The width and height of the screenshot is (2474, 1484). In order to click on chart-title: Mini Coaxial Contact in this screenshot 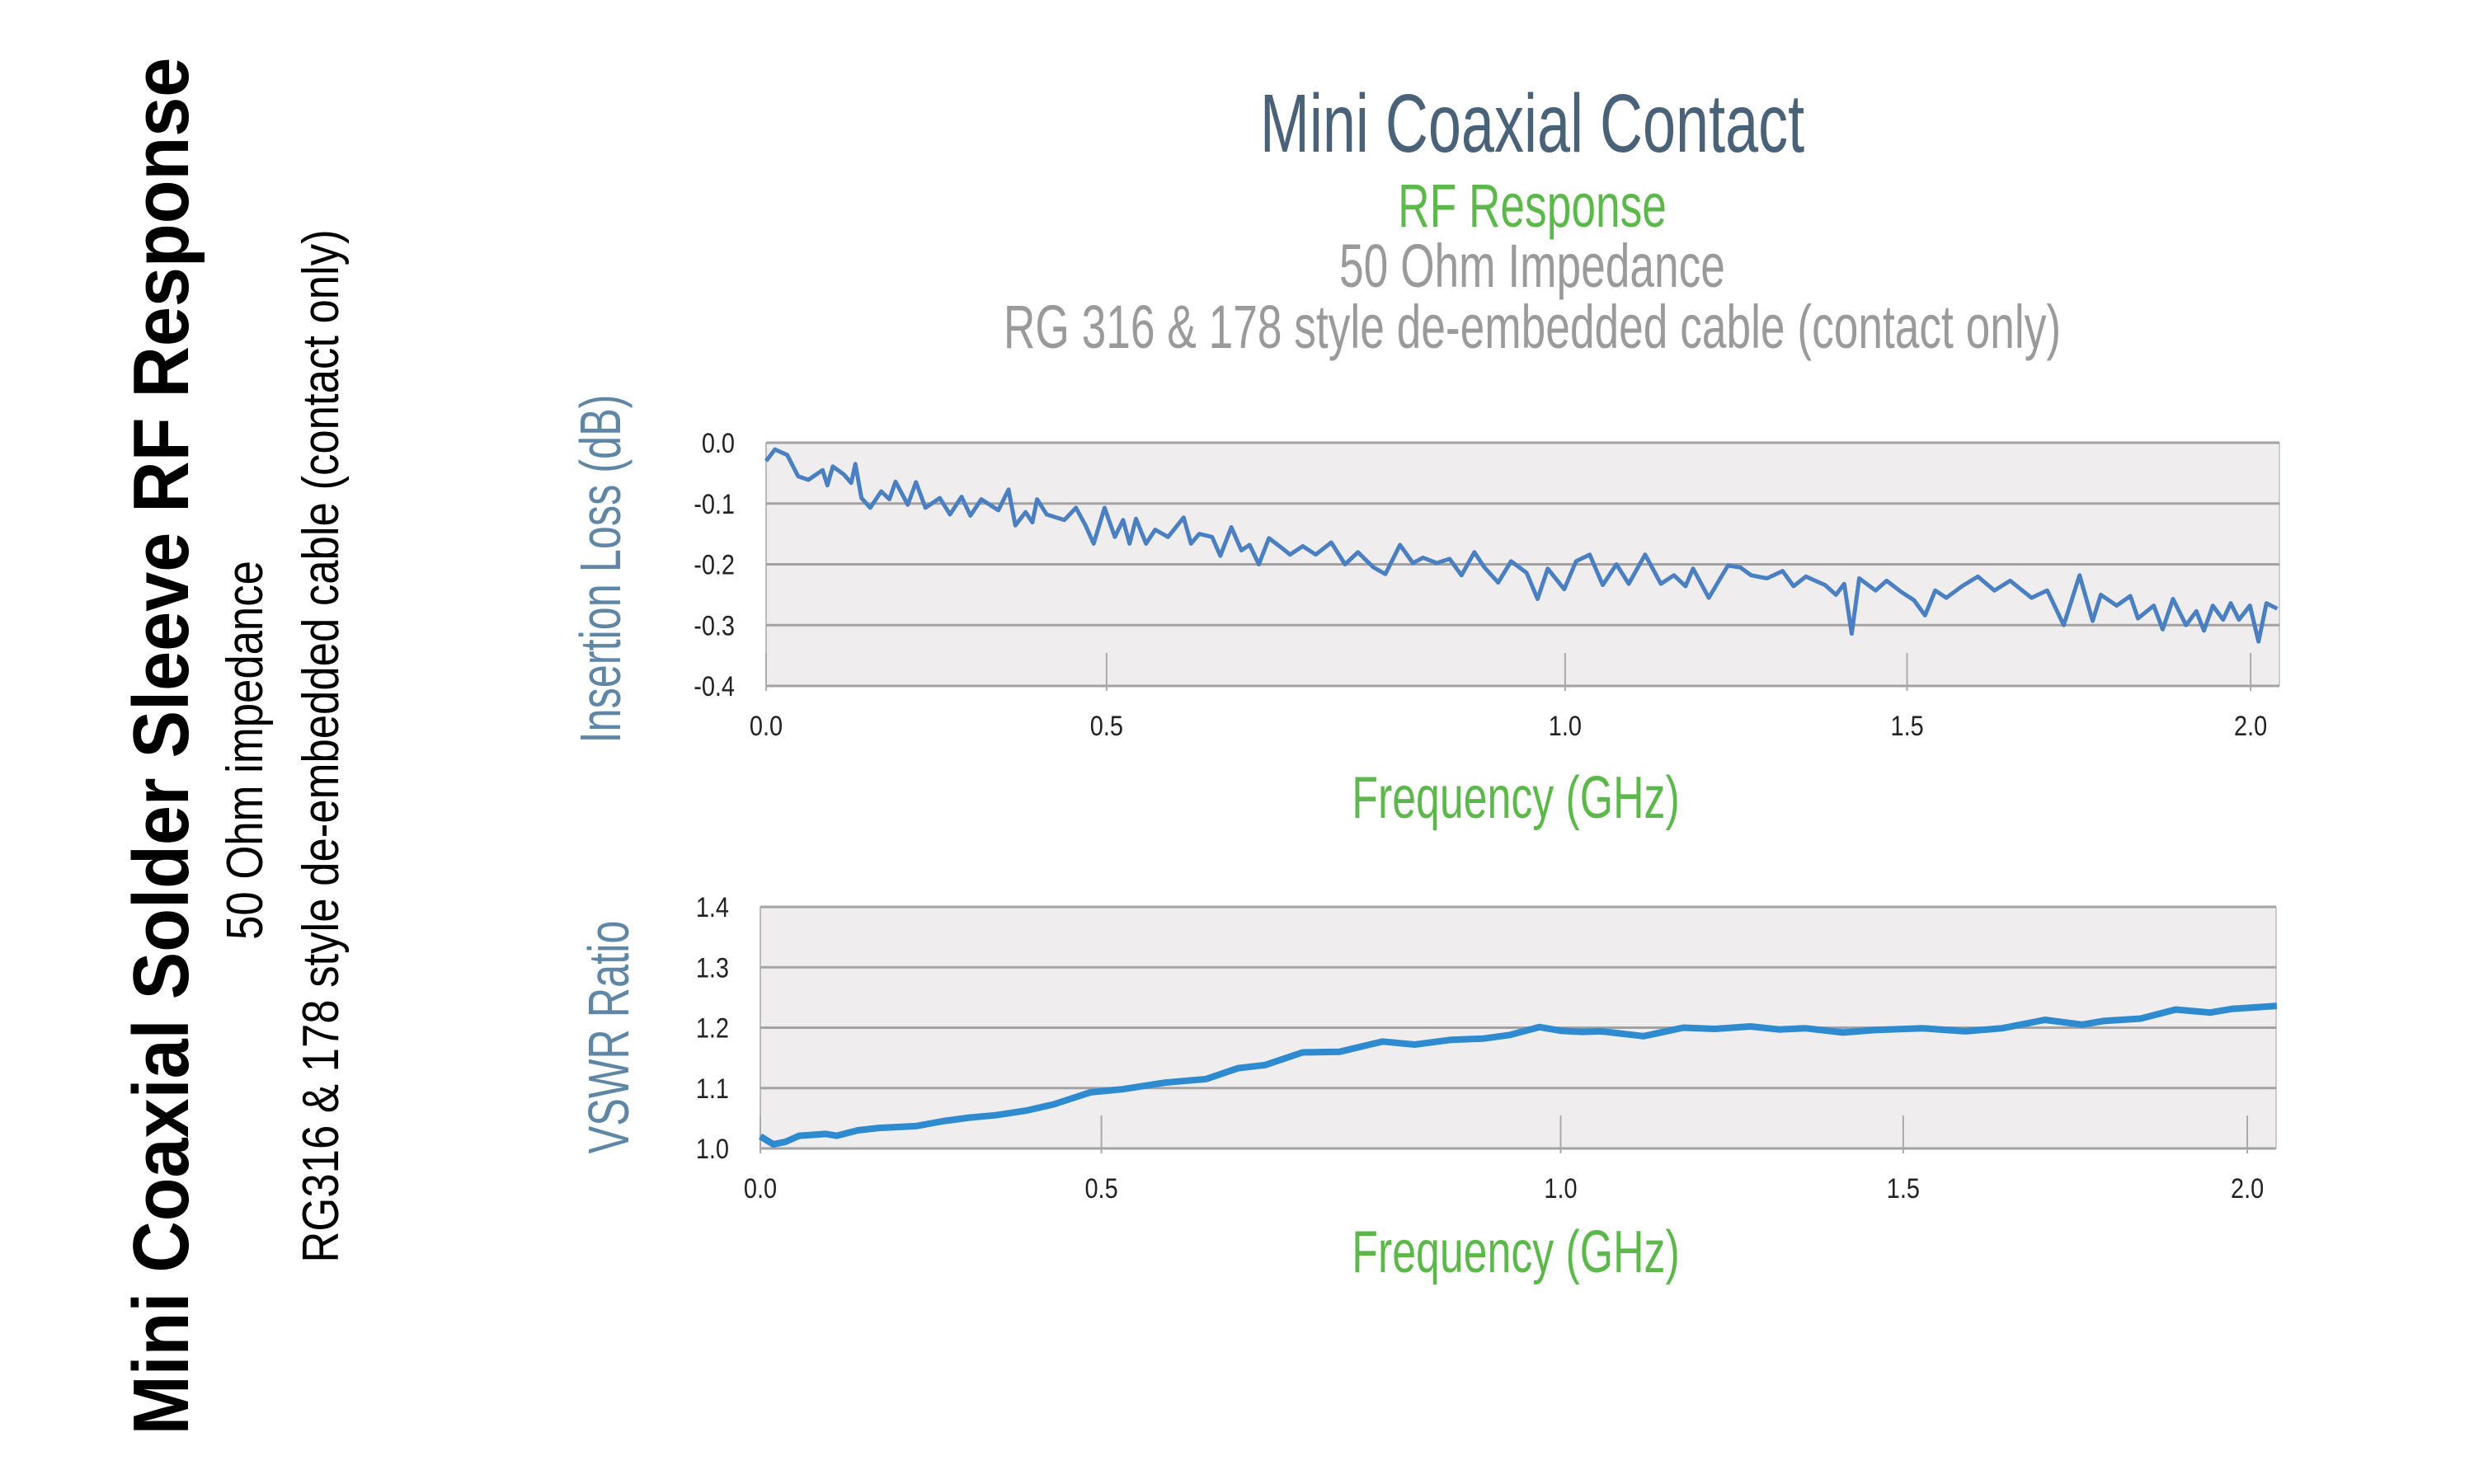, I will do `click(1532, 123)`.